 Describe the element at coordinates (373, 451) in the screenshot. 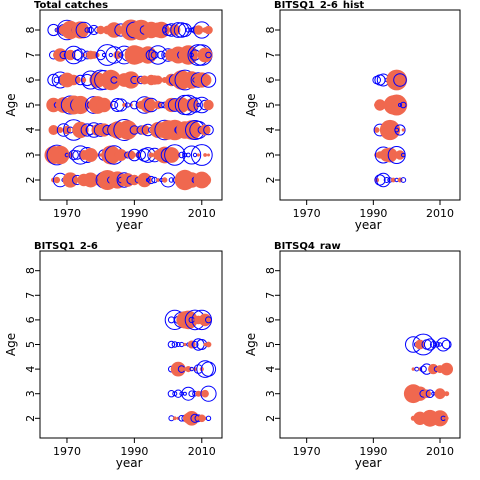

I see `x-tick-label: 1990` at that location.